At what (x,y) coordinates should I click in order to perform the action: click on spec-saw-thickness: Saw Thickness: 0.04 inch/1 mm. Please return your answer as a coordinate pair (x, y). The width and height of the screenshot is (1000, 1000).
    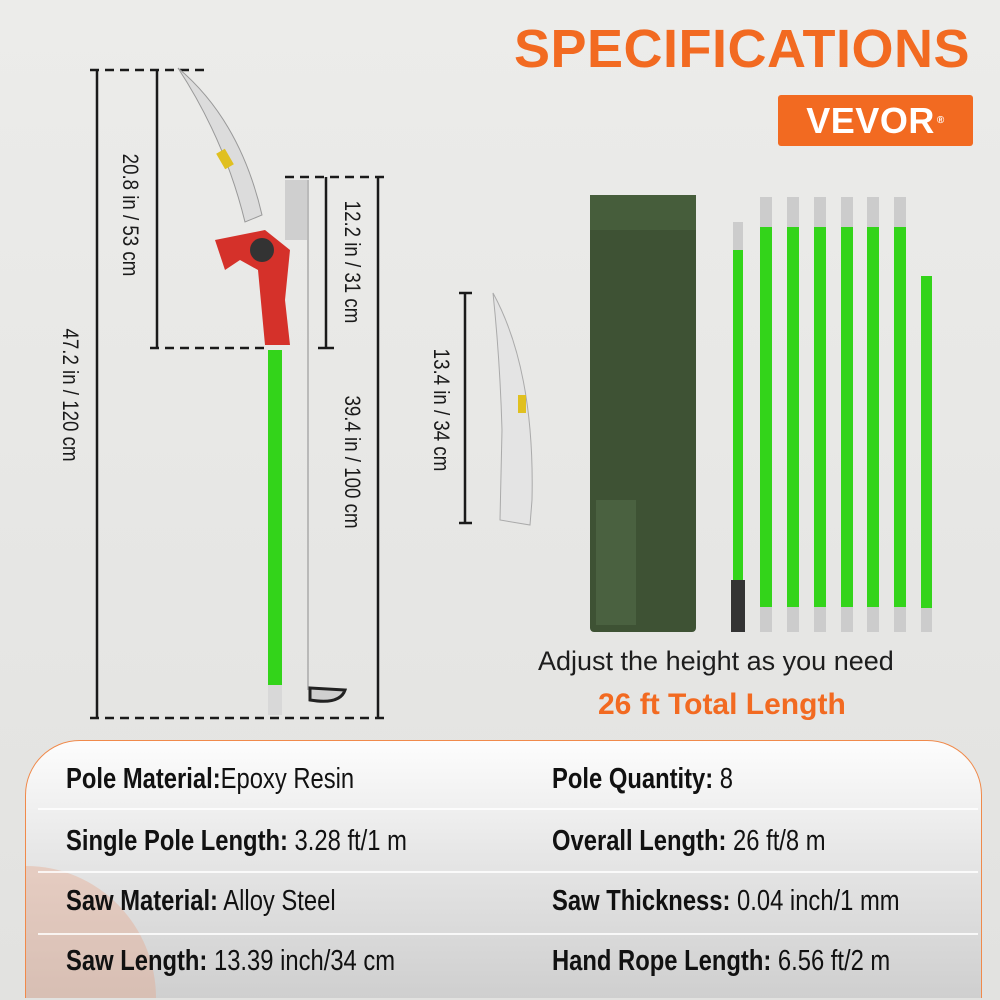
    Looking at the image, I should click on (726, 901).